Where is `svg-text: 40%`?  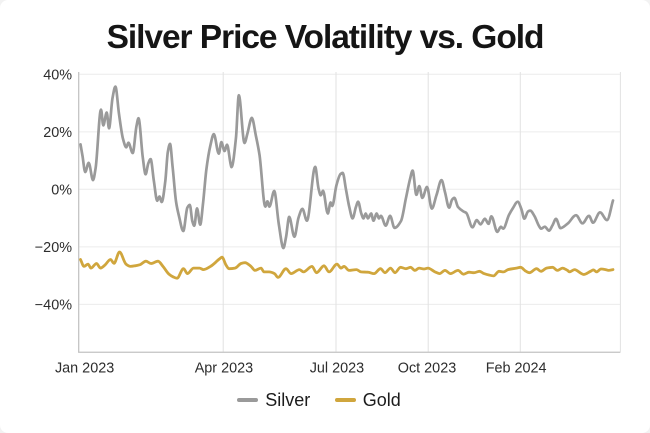
svg-text: 40% is located at coordinates (57, 75).